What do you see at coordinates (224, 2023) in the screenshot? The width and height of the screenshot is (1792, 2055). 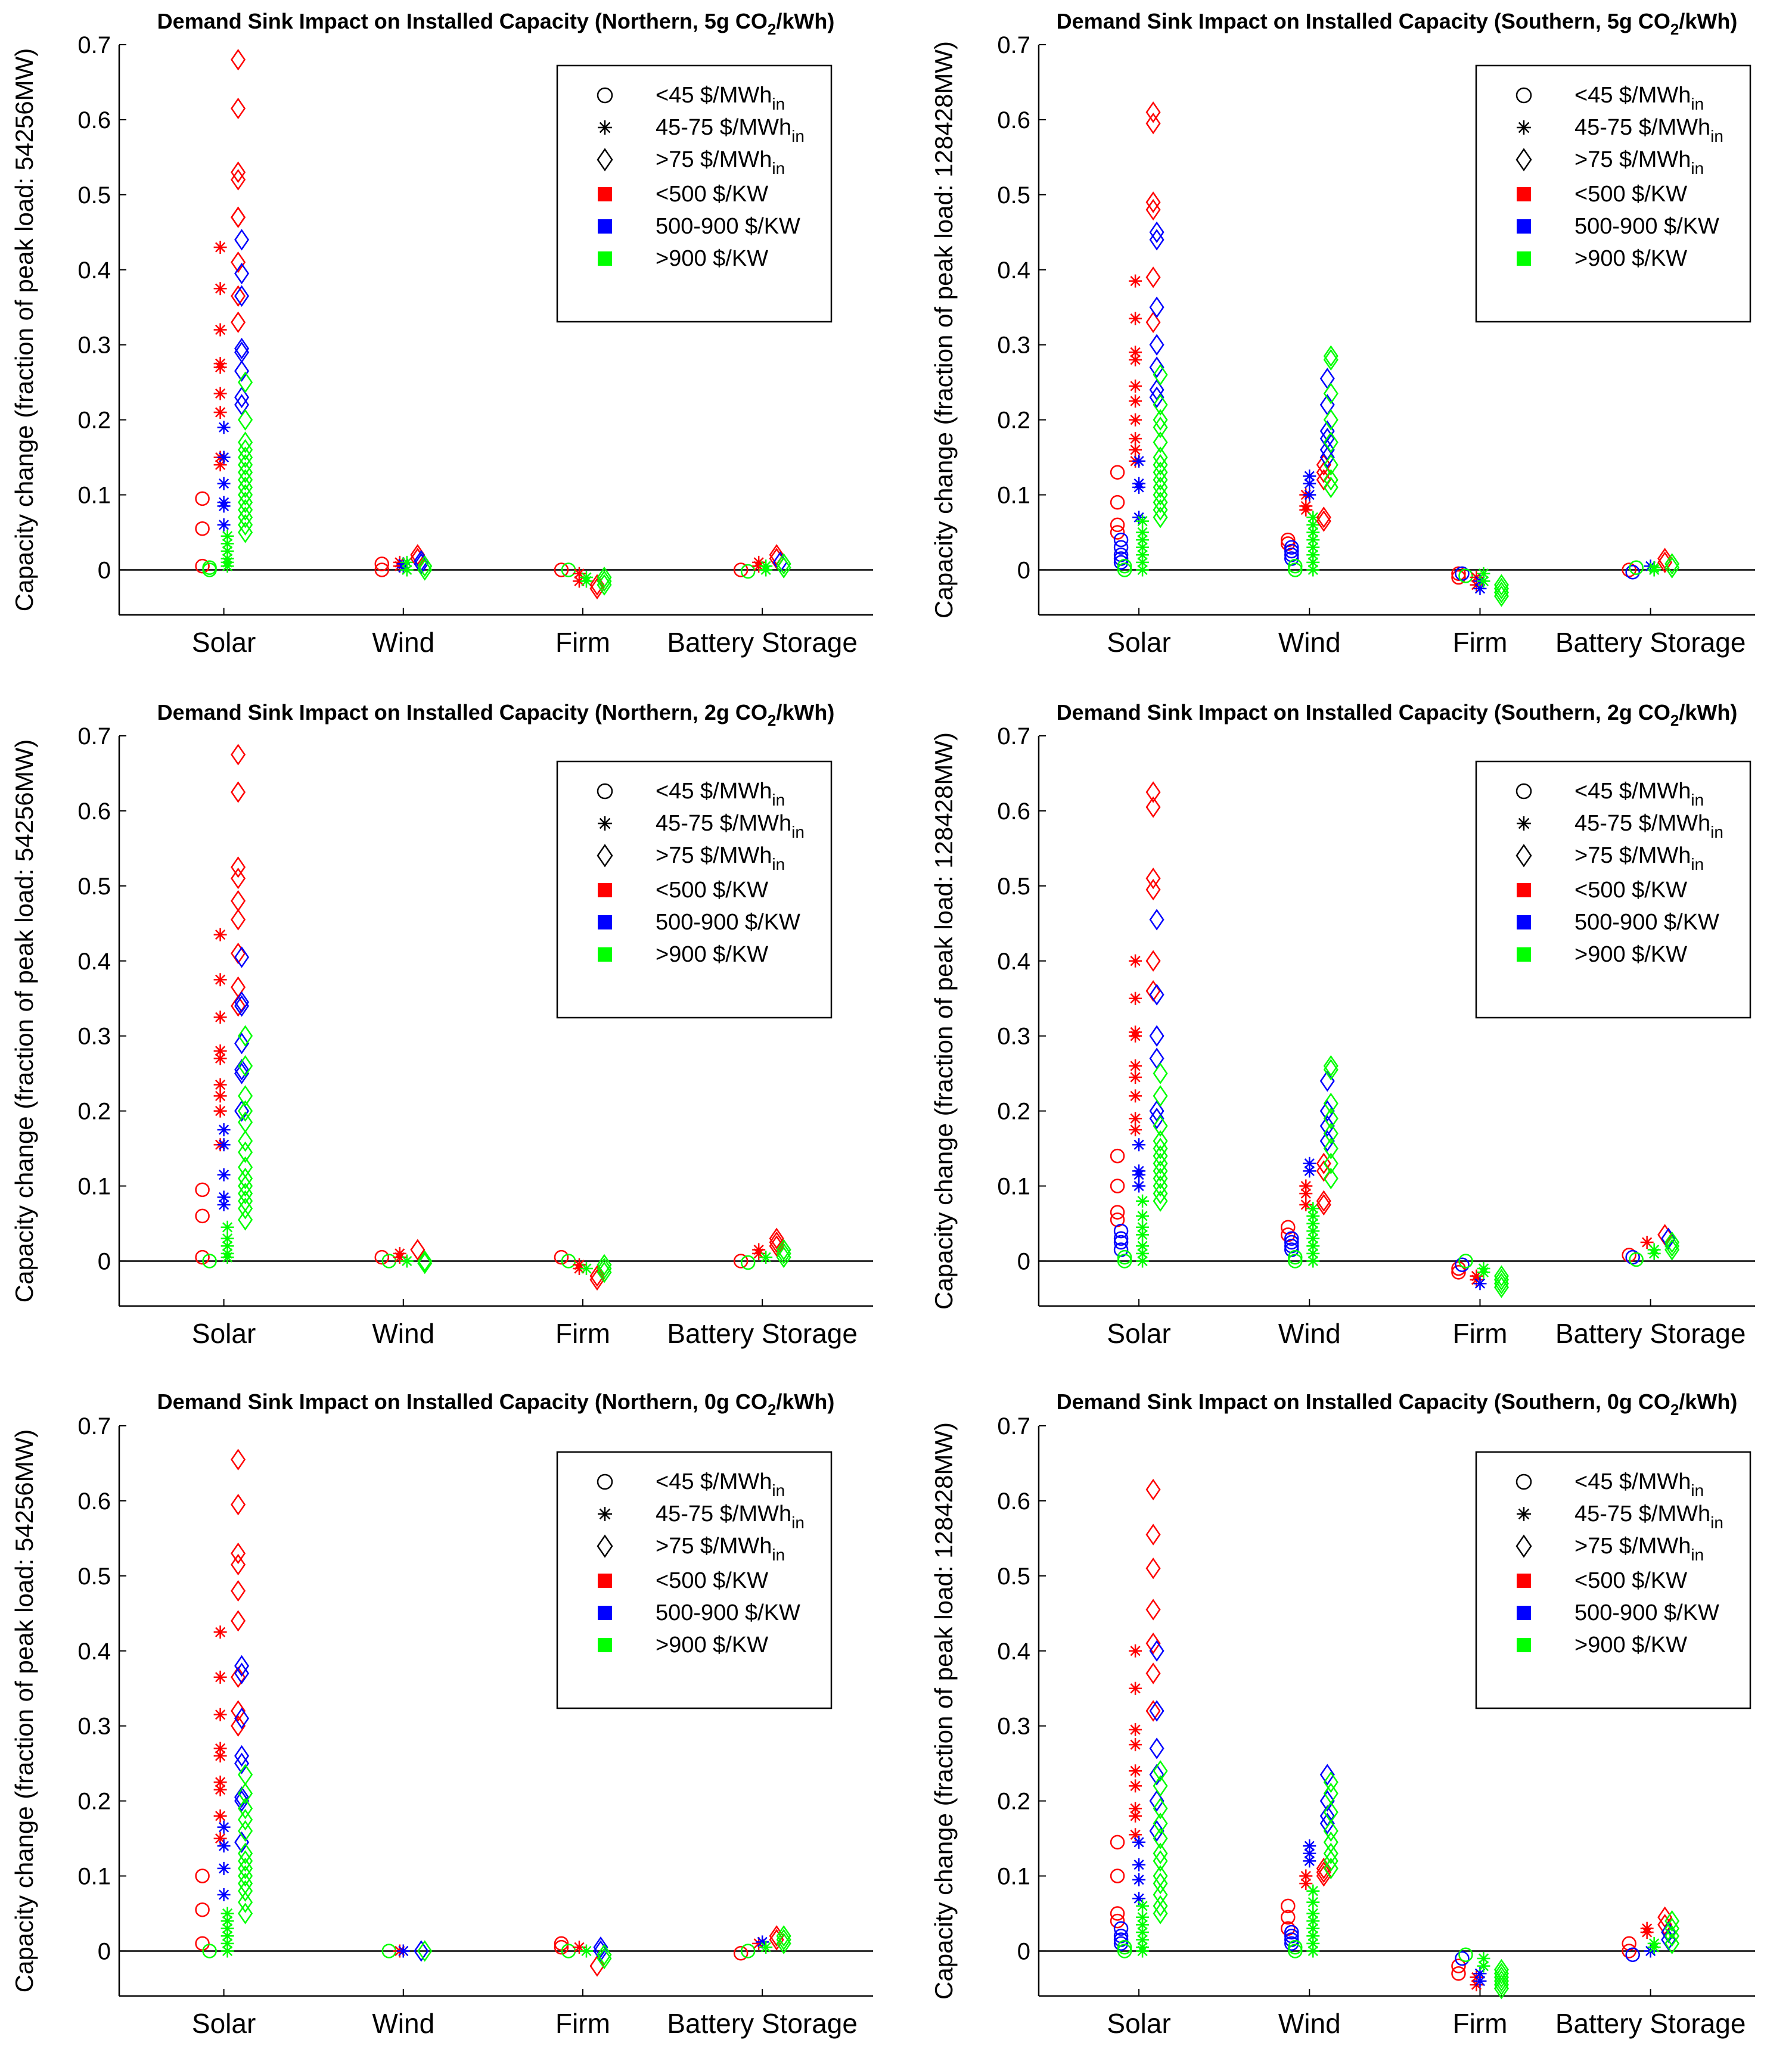 I see `x-tick-label: Solar` at bounding box center [224, 2023].